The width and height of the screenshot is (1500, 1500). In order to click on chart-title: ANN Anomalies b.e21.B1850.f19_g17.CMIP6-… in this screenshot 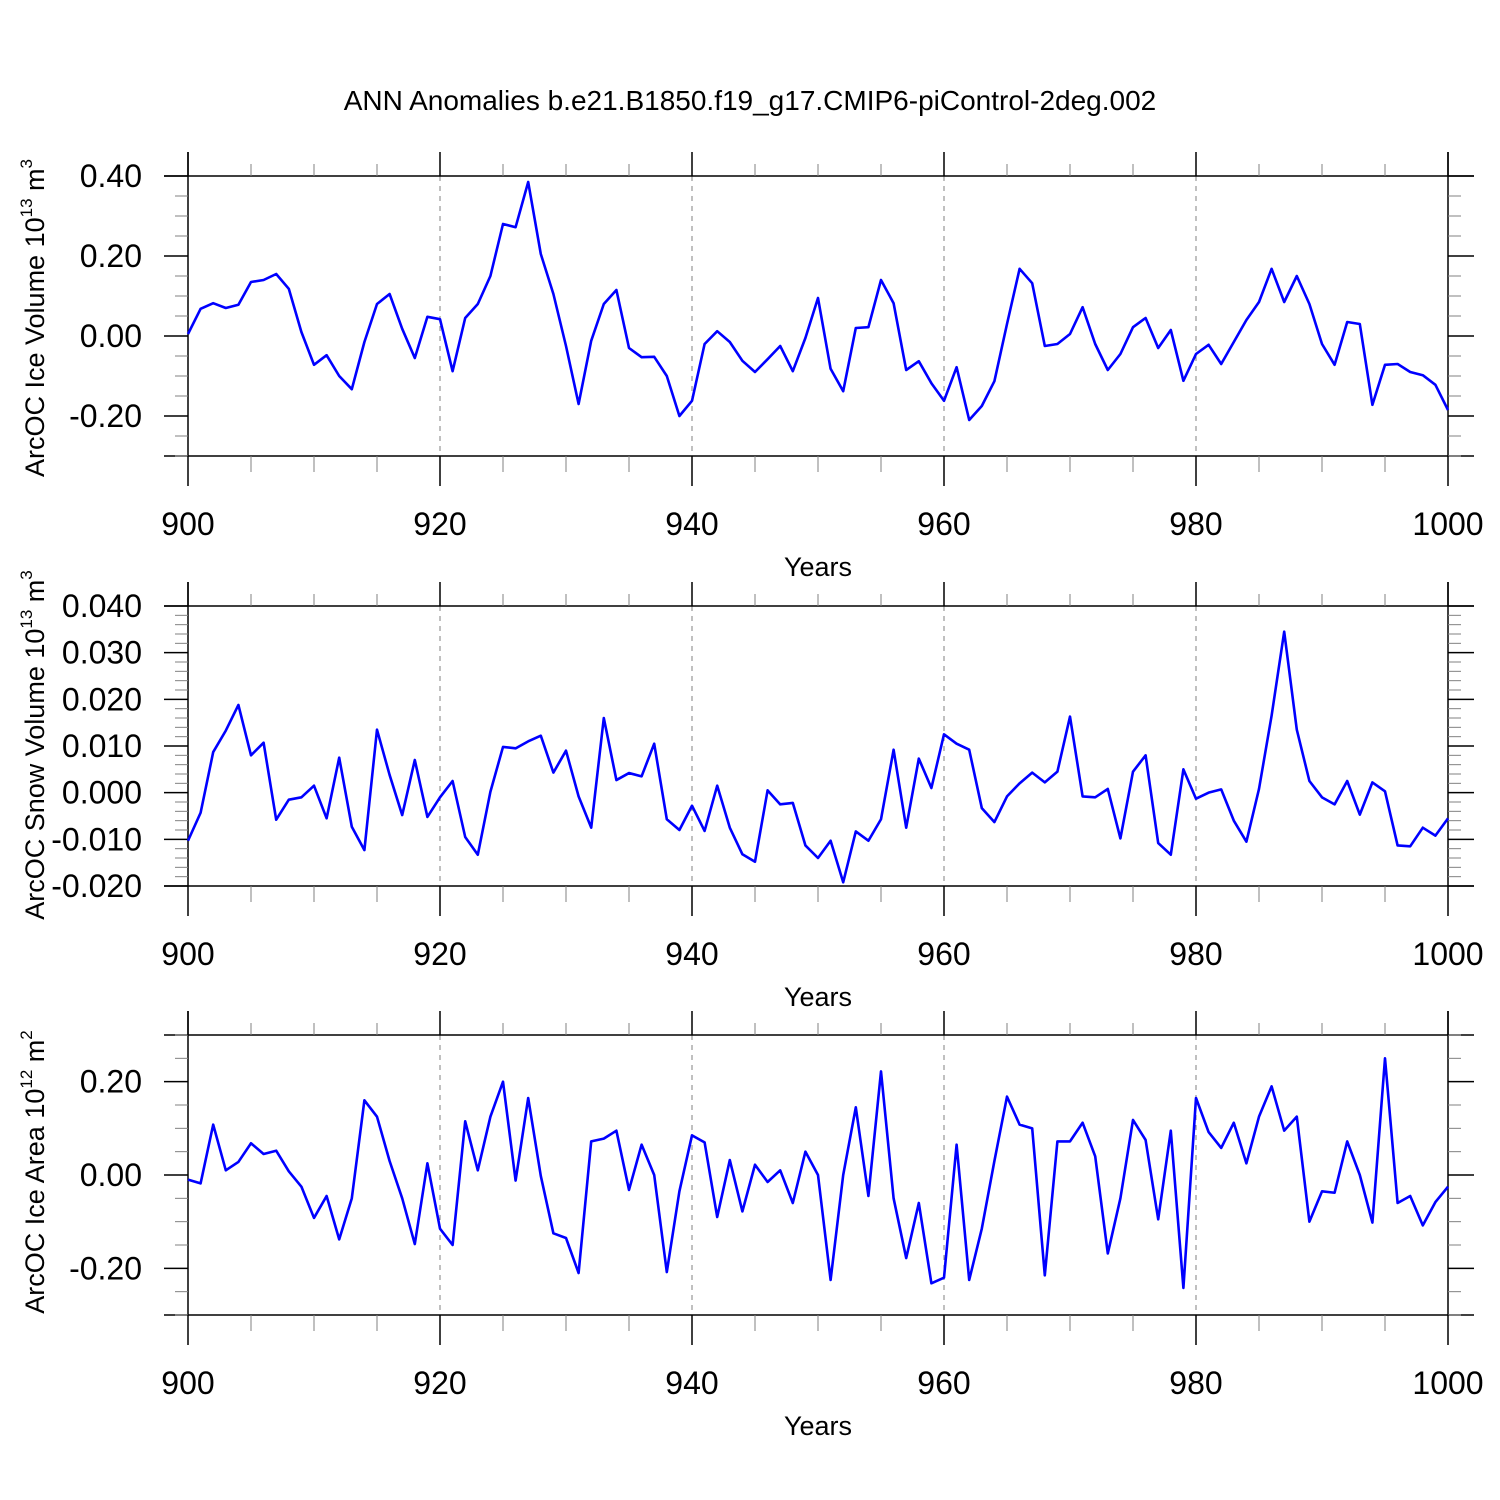, I will do `click(750, 100)`.